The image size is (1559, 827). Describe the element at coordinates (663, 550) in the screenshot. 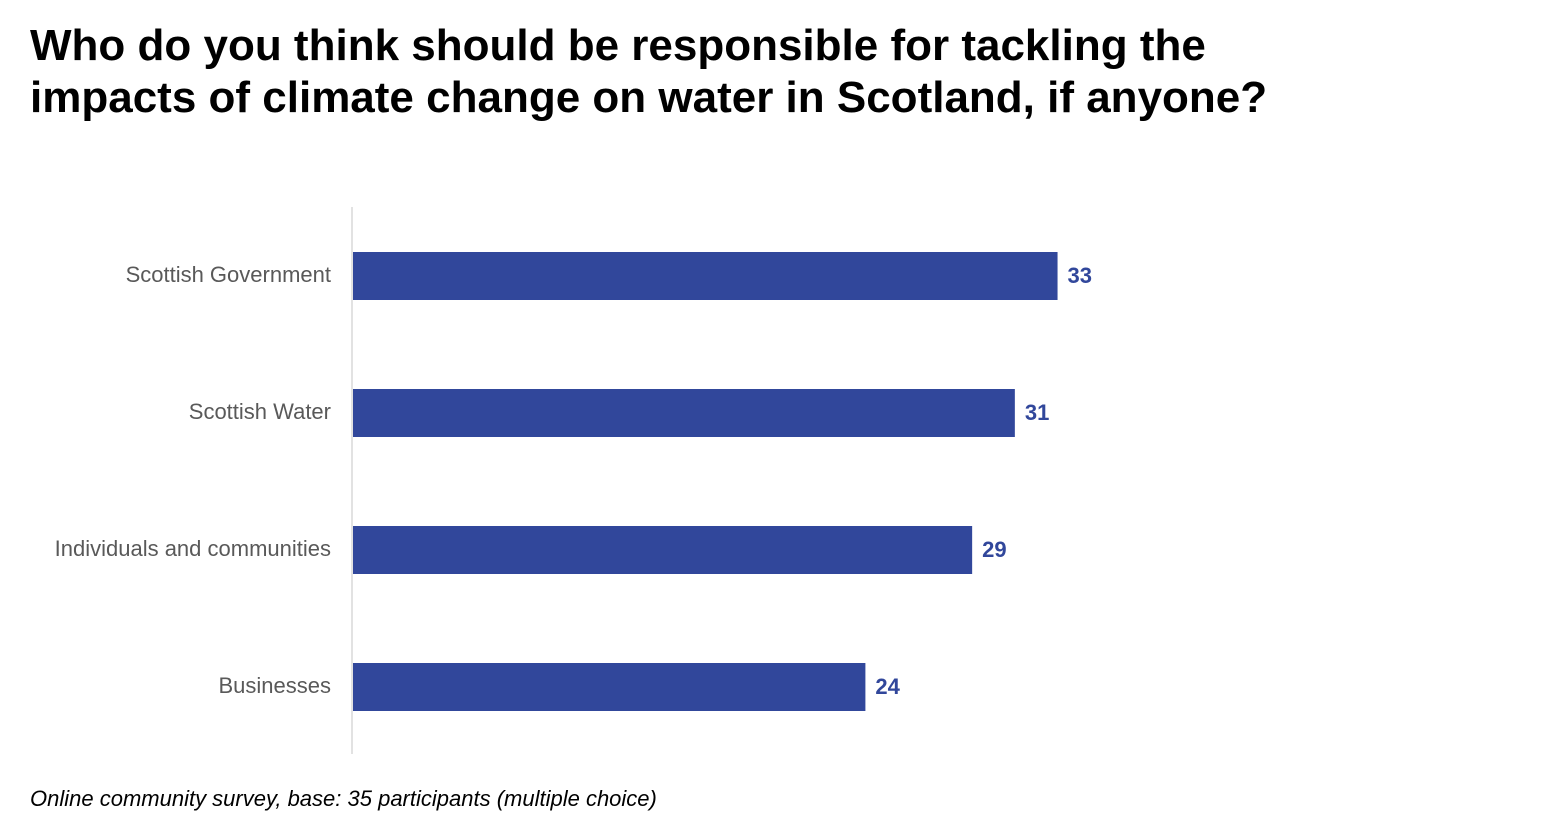

I see `bar-individuals-and-communities` at that location.